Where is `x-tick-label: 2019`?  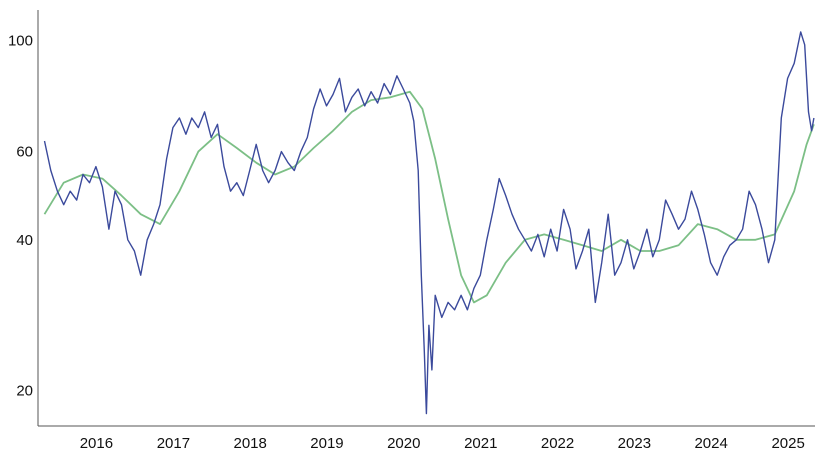 x-tick-label: 2019 is located at coordinates (326, 442).